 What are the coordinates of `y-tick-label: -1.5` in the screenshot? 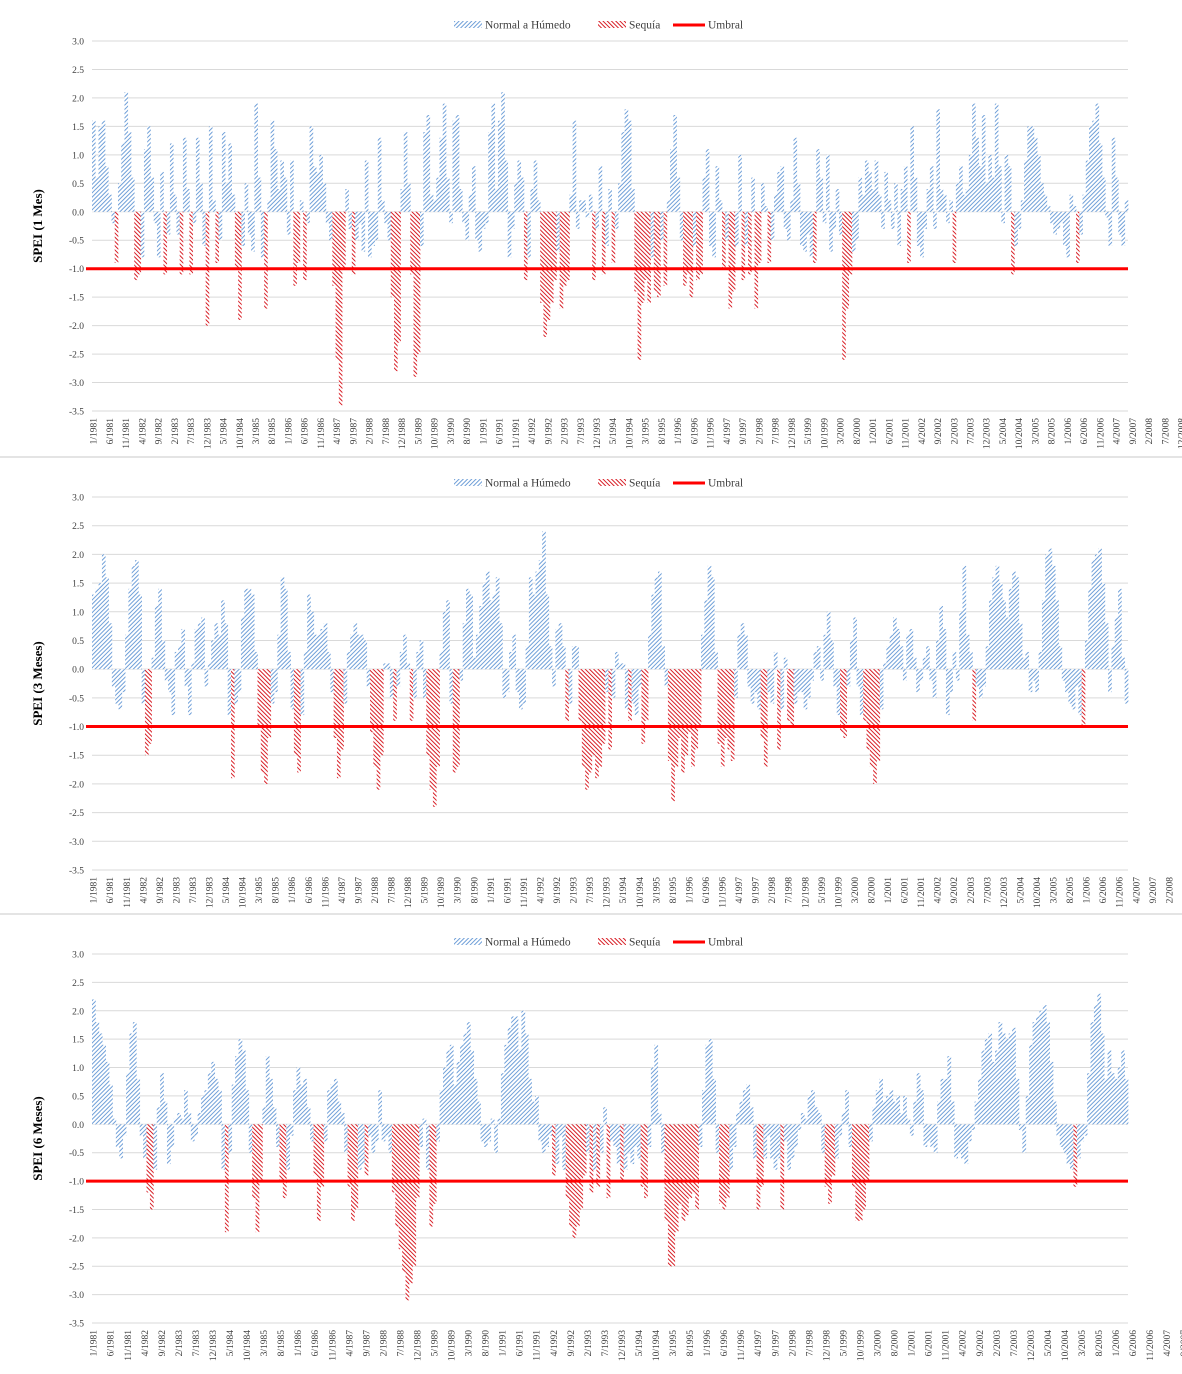 It's located at (76, 299).